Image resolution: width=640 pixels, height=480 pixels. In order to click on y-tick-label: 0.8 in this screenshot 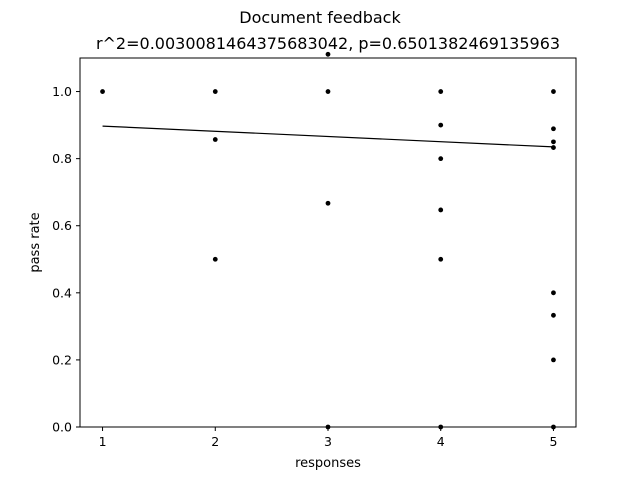, I will do `click(62, 158)`.